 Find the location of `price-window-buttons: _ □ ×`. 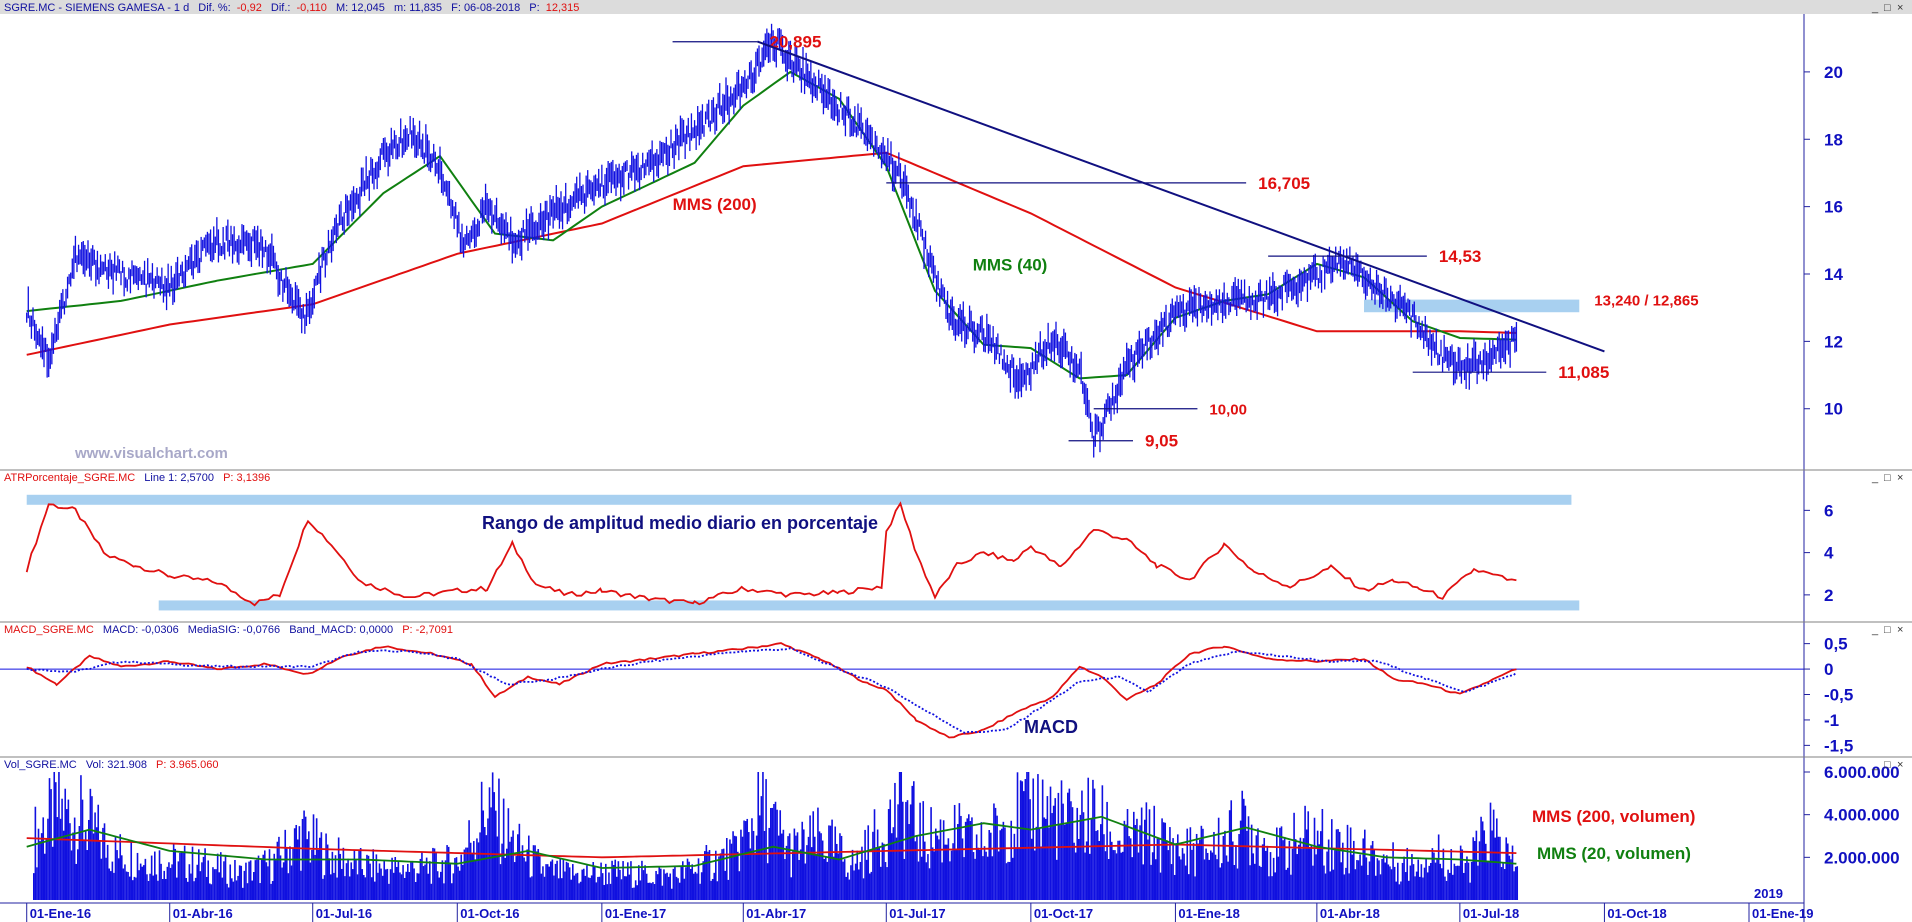

price-window-buttons: _ □ × is located at coordinates (1887, 8).